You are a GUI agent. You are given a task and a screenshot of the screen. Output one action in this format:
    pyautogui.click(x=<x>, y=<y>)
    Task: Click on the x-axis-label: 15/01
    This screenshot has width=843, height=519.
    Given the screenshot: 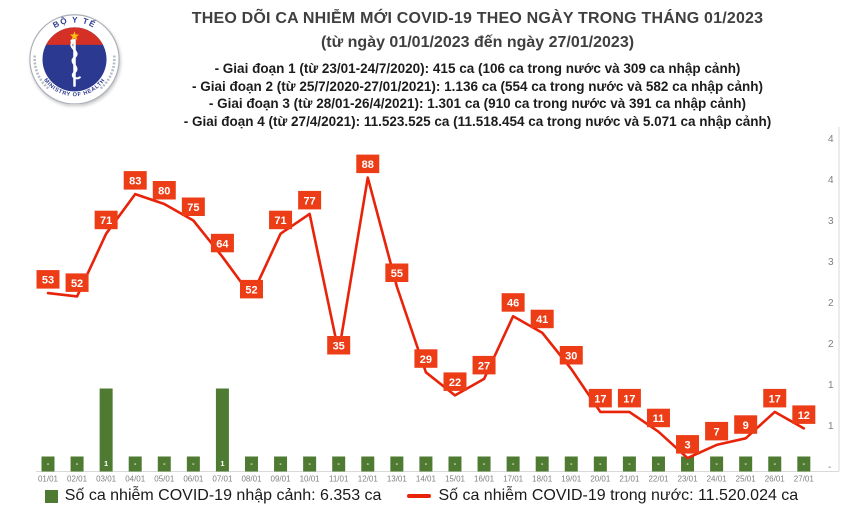 What is the action you would take?
    pyautogui.click(x=455, y=479)
    